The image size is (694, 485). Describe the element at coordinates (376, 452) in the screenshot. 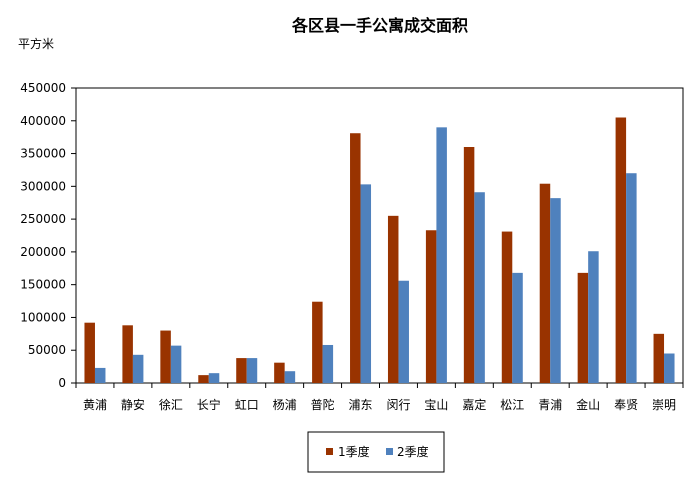

I see `legend: 1季度 2季度` at that location.